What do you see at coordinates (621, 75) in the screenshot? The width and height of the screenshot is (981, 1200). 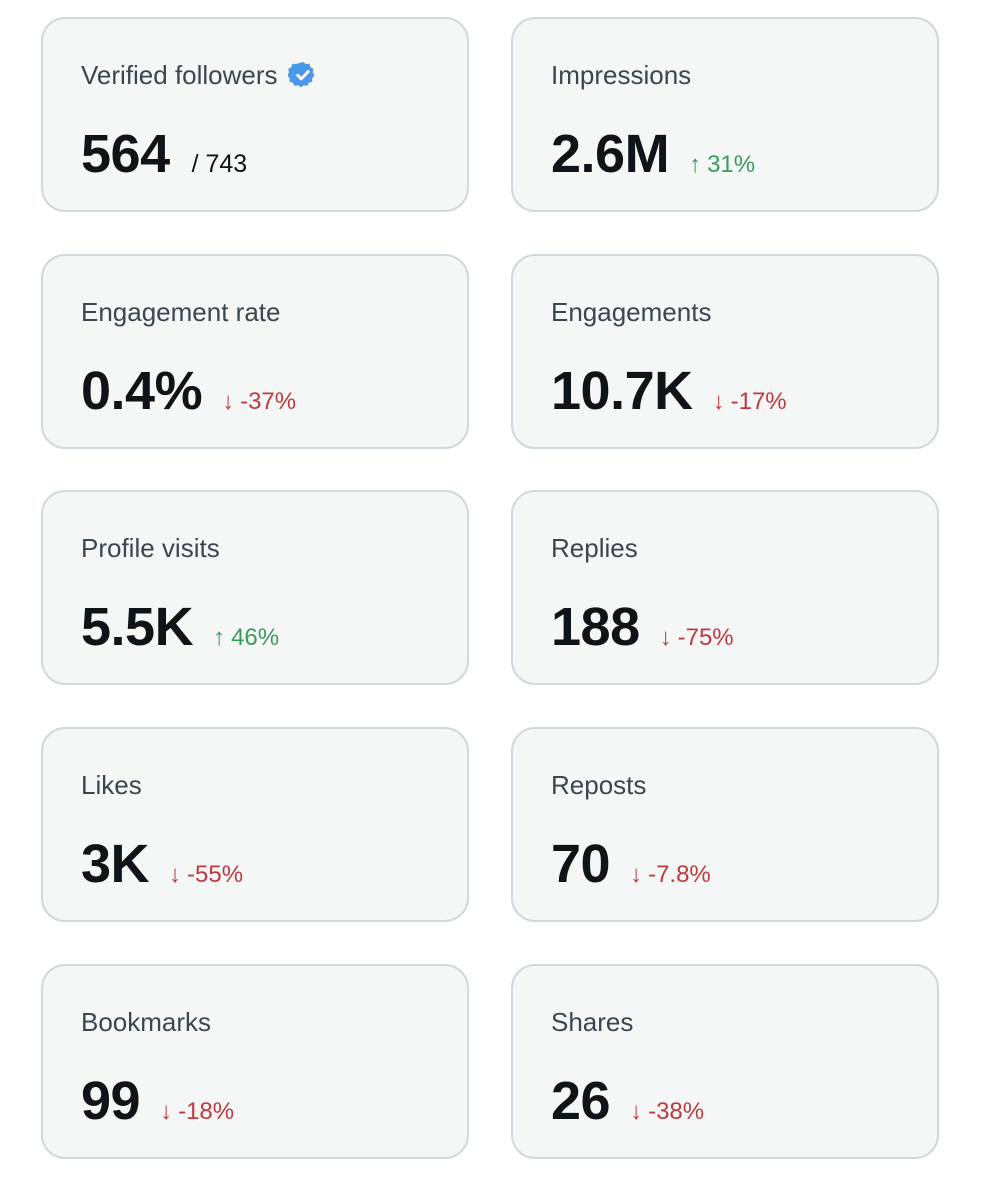 I see `metric-label: Impressions` at bounding box center [621, 75].